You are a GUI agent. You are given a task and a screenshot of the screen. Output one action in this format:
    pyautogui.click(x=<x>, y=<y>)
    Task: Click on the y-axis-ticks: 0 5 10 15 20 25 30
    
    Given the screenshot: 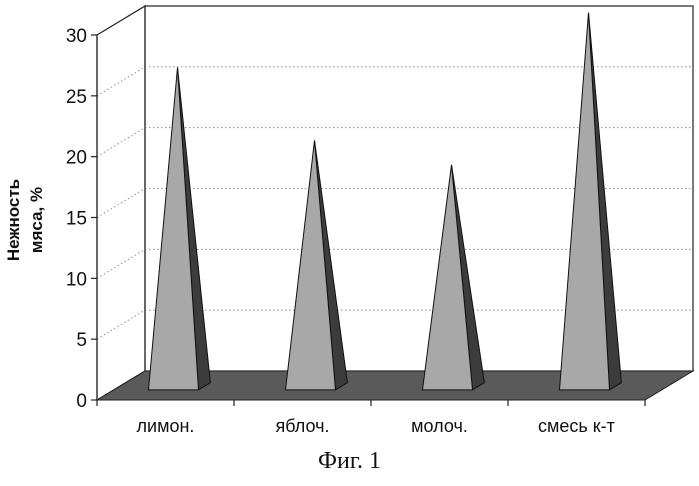 What is the action you would take?
    pyautogui.click(x=81, y=219)
    